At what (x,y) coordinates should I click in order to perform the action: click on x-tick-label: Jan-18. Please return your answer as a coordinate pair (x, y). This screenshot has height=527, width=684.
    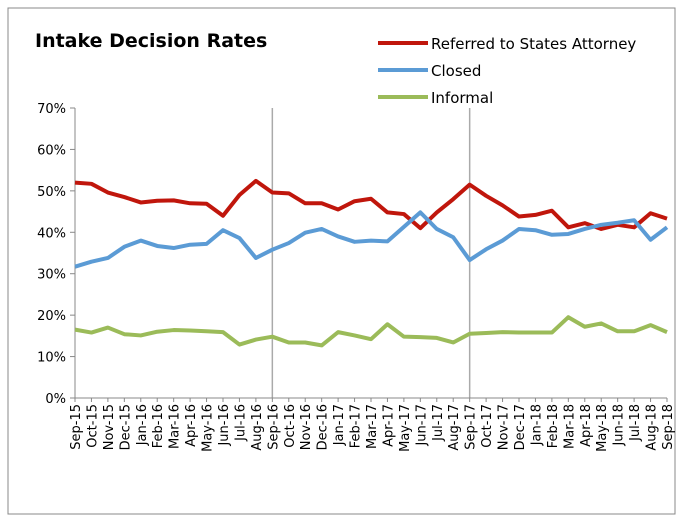
    Looking at the image, I should click on (536, 425).